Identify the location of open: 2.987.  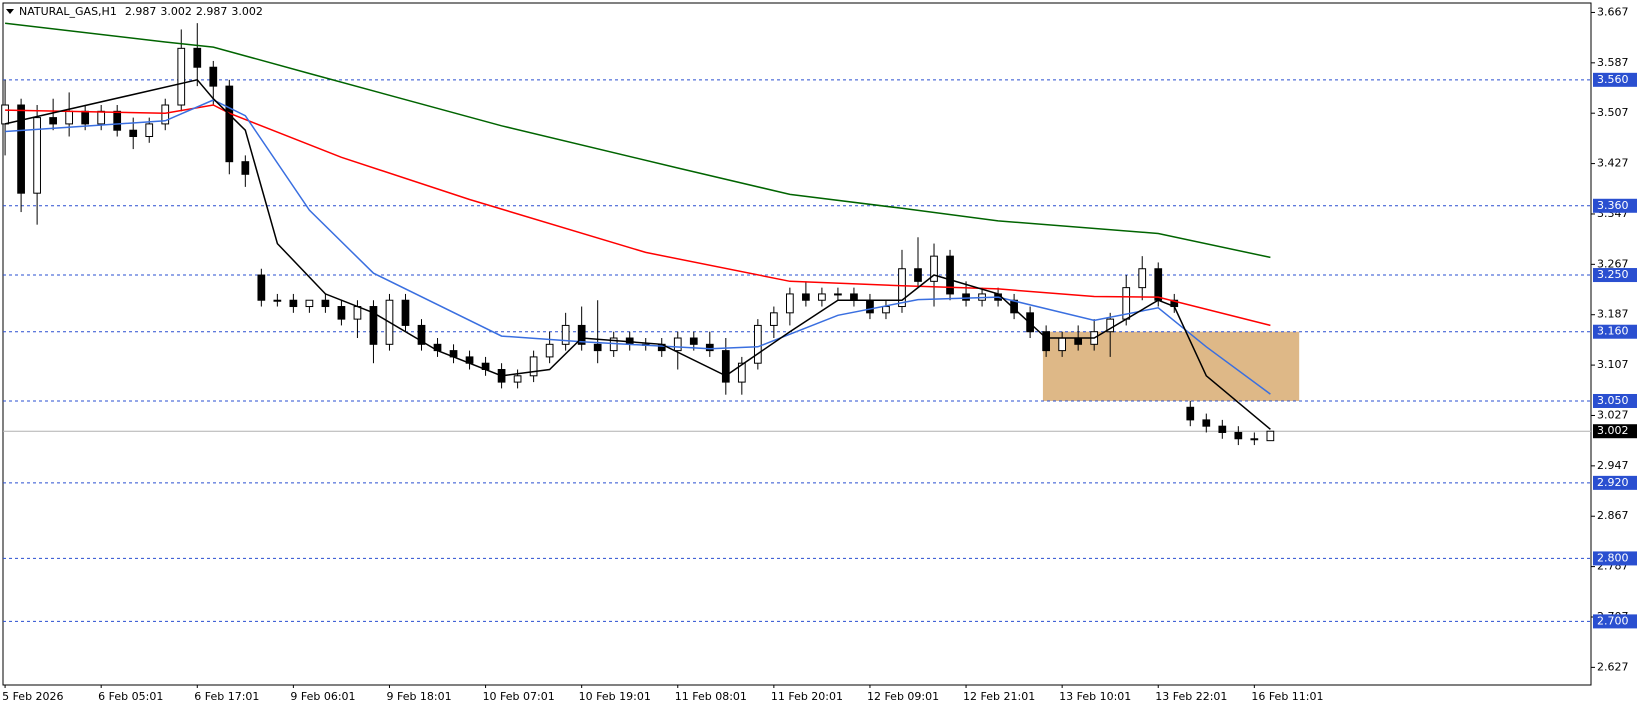
(141, 11).